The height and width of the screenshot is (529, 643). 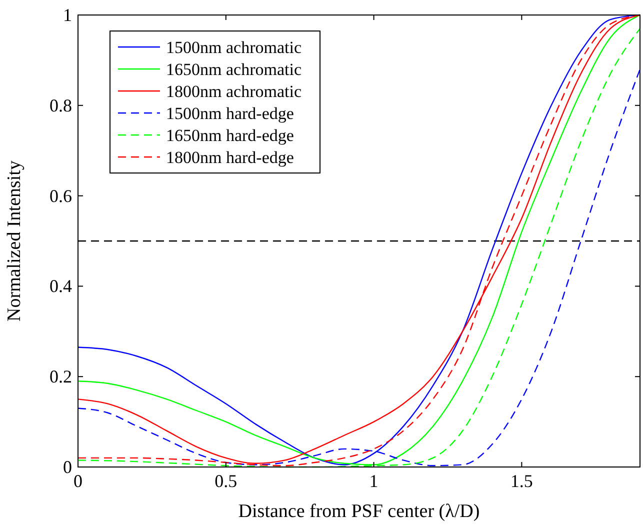 I want to click on legend-label: 1800nm achromatic, so click(x=234, y=91).